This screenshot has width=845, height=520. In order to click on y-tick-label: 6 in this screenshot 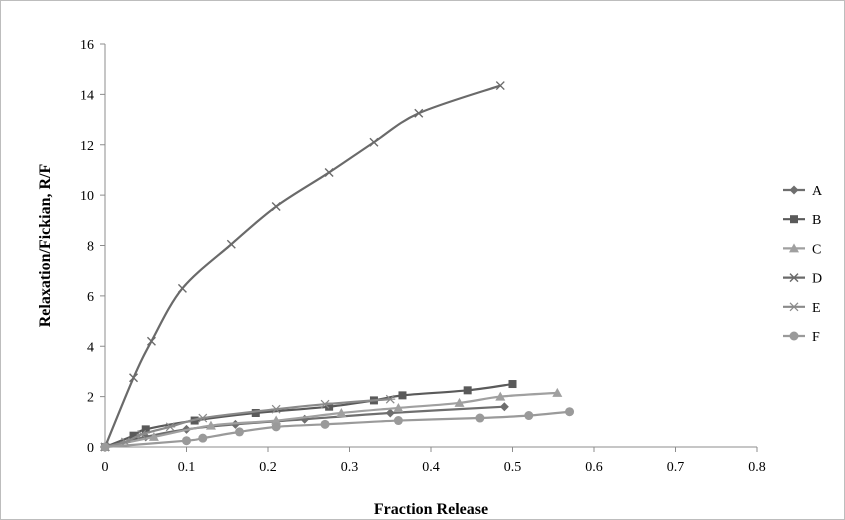, I will do `click(90, 297)`.